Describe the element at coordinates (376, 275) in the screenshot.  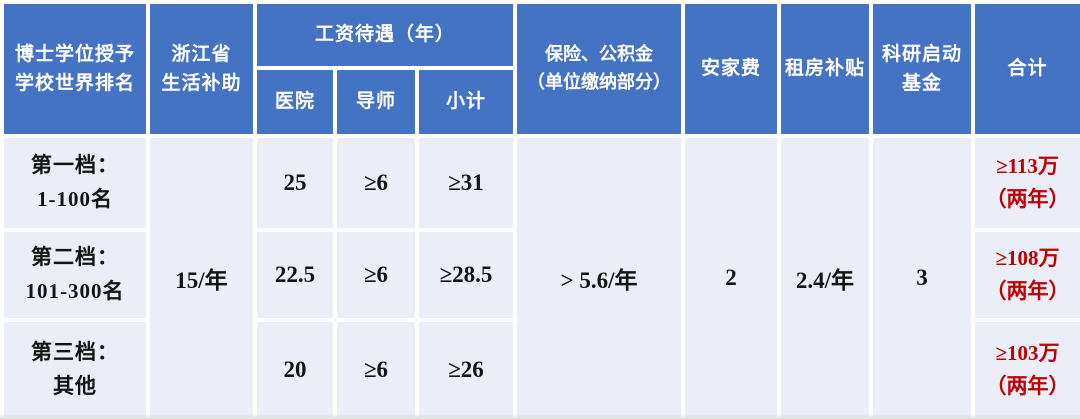
I see `supervisor-value-tier2: ≥6` at that location.